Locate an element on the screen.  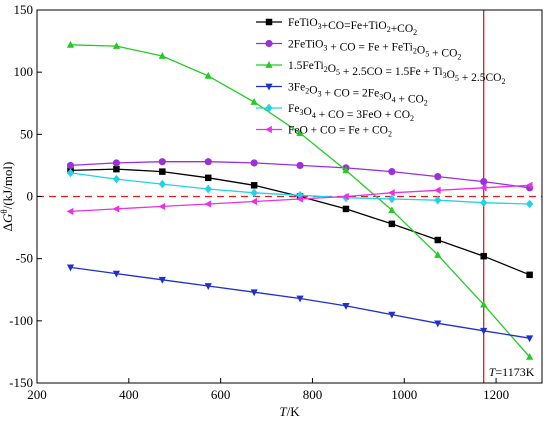
legend-label: FeTiO3+CO=Fe+TiO2+CO2 is located at coordinates (352, 27).